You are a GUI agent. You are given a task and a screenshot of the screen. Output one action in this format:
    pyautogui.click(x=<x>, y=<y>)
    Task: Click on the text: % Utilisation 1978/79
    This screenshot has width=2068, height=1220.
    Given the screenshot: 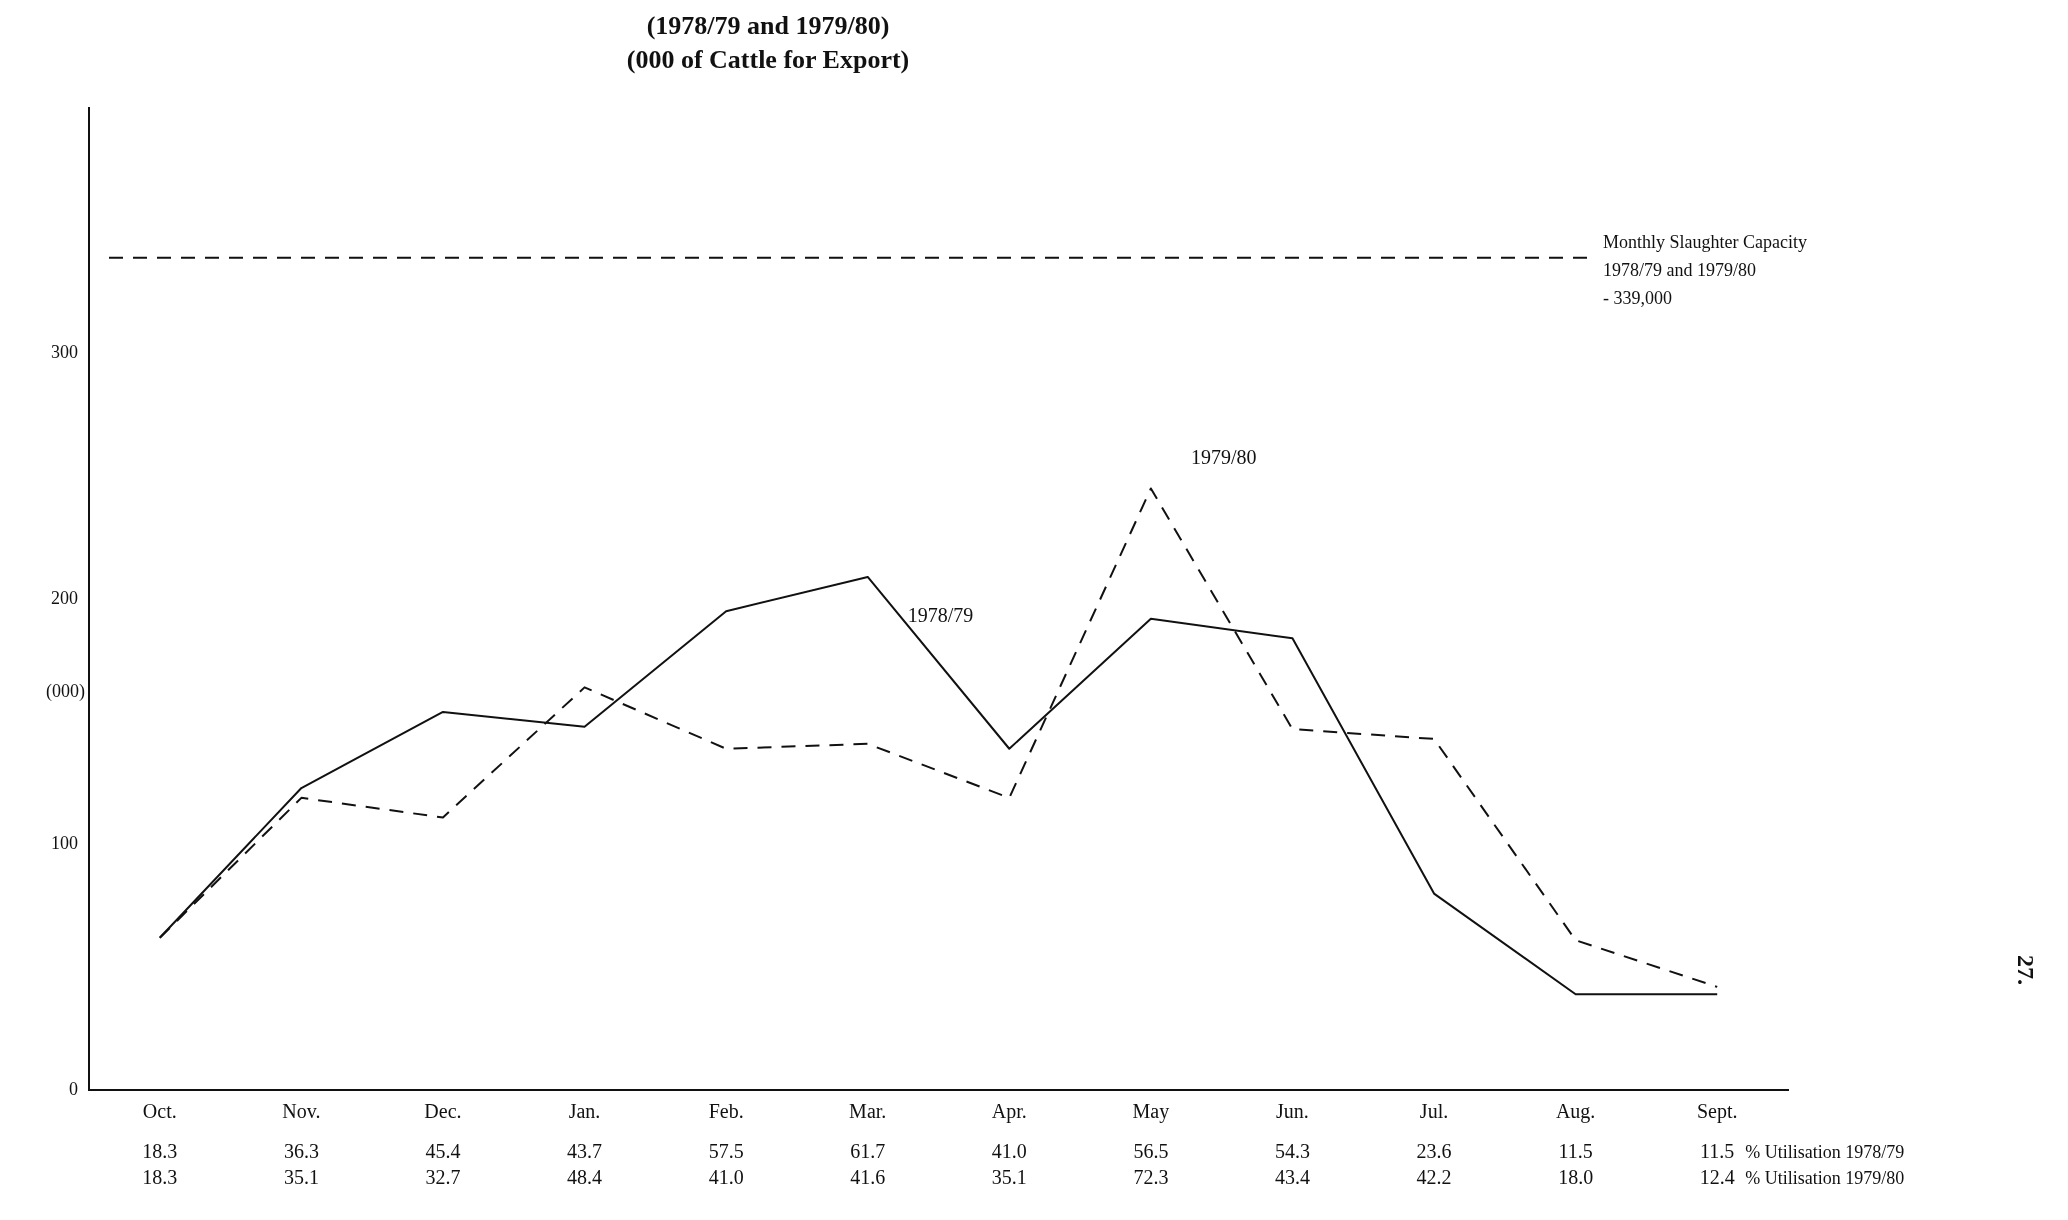 What is the action you would take?
    pyautogui.click(x=1825, y=1152)
    